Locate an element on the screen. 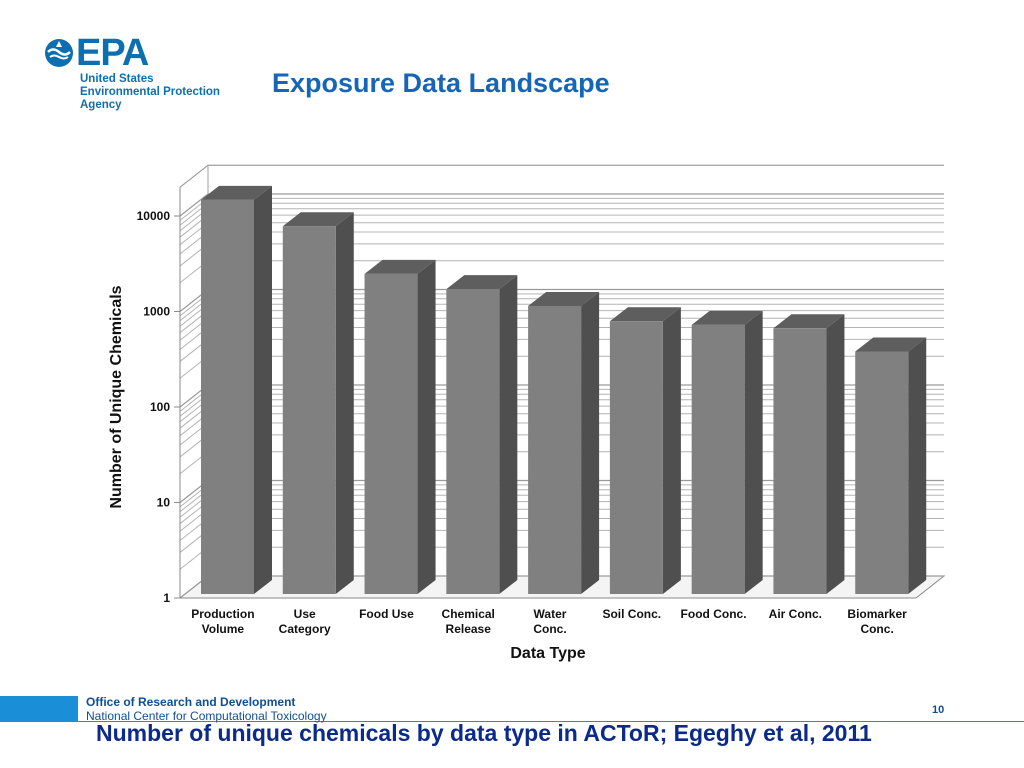 This screenshot has height=768, width=1024. x-tick-label: Release is located at coordinates (469, 629).